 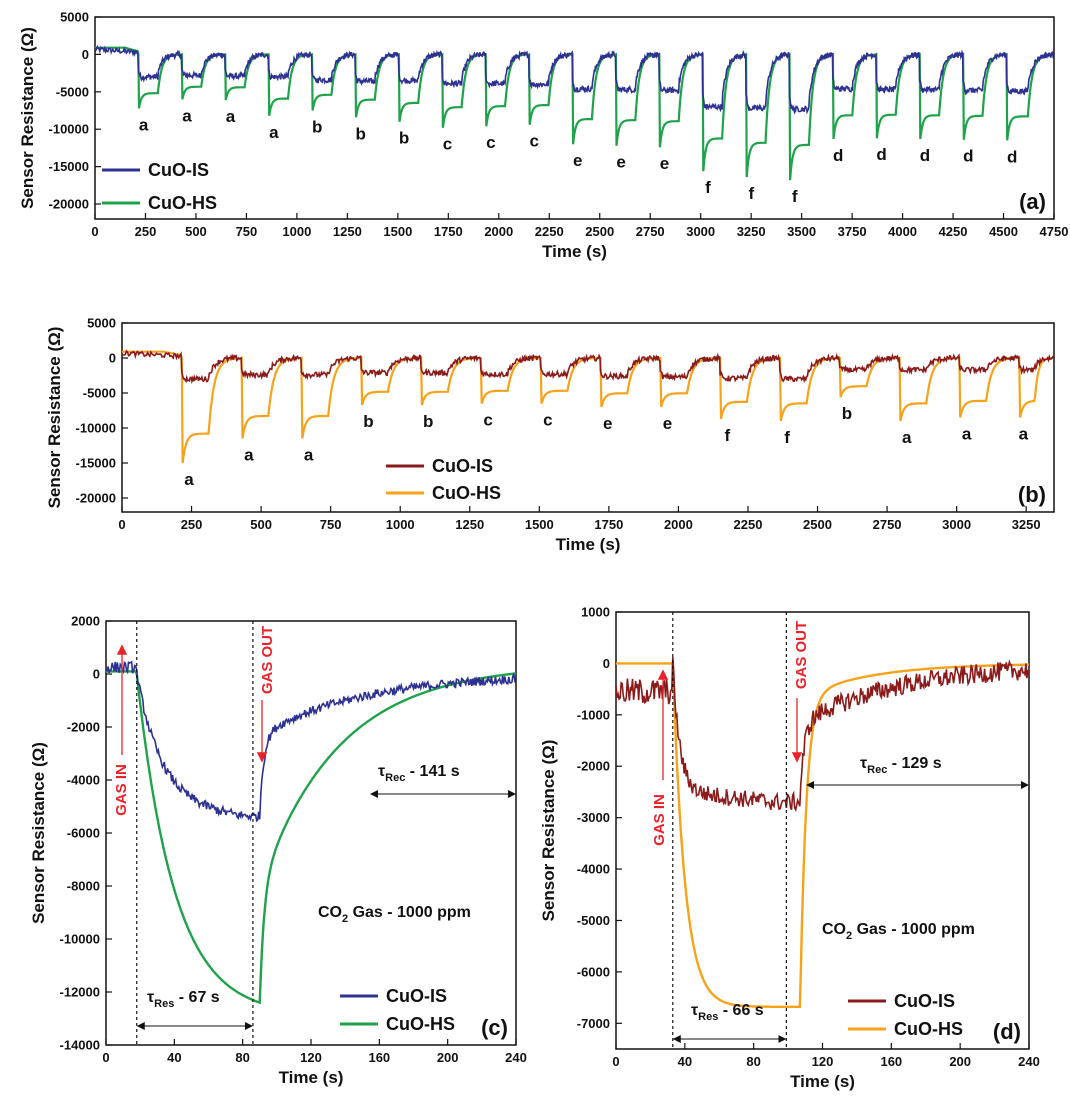 I want to click on x-tick-label: 750, so click(x=331, y=524).